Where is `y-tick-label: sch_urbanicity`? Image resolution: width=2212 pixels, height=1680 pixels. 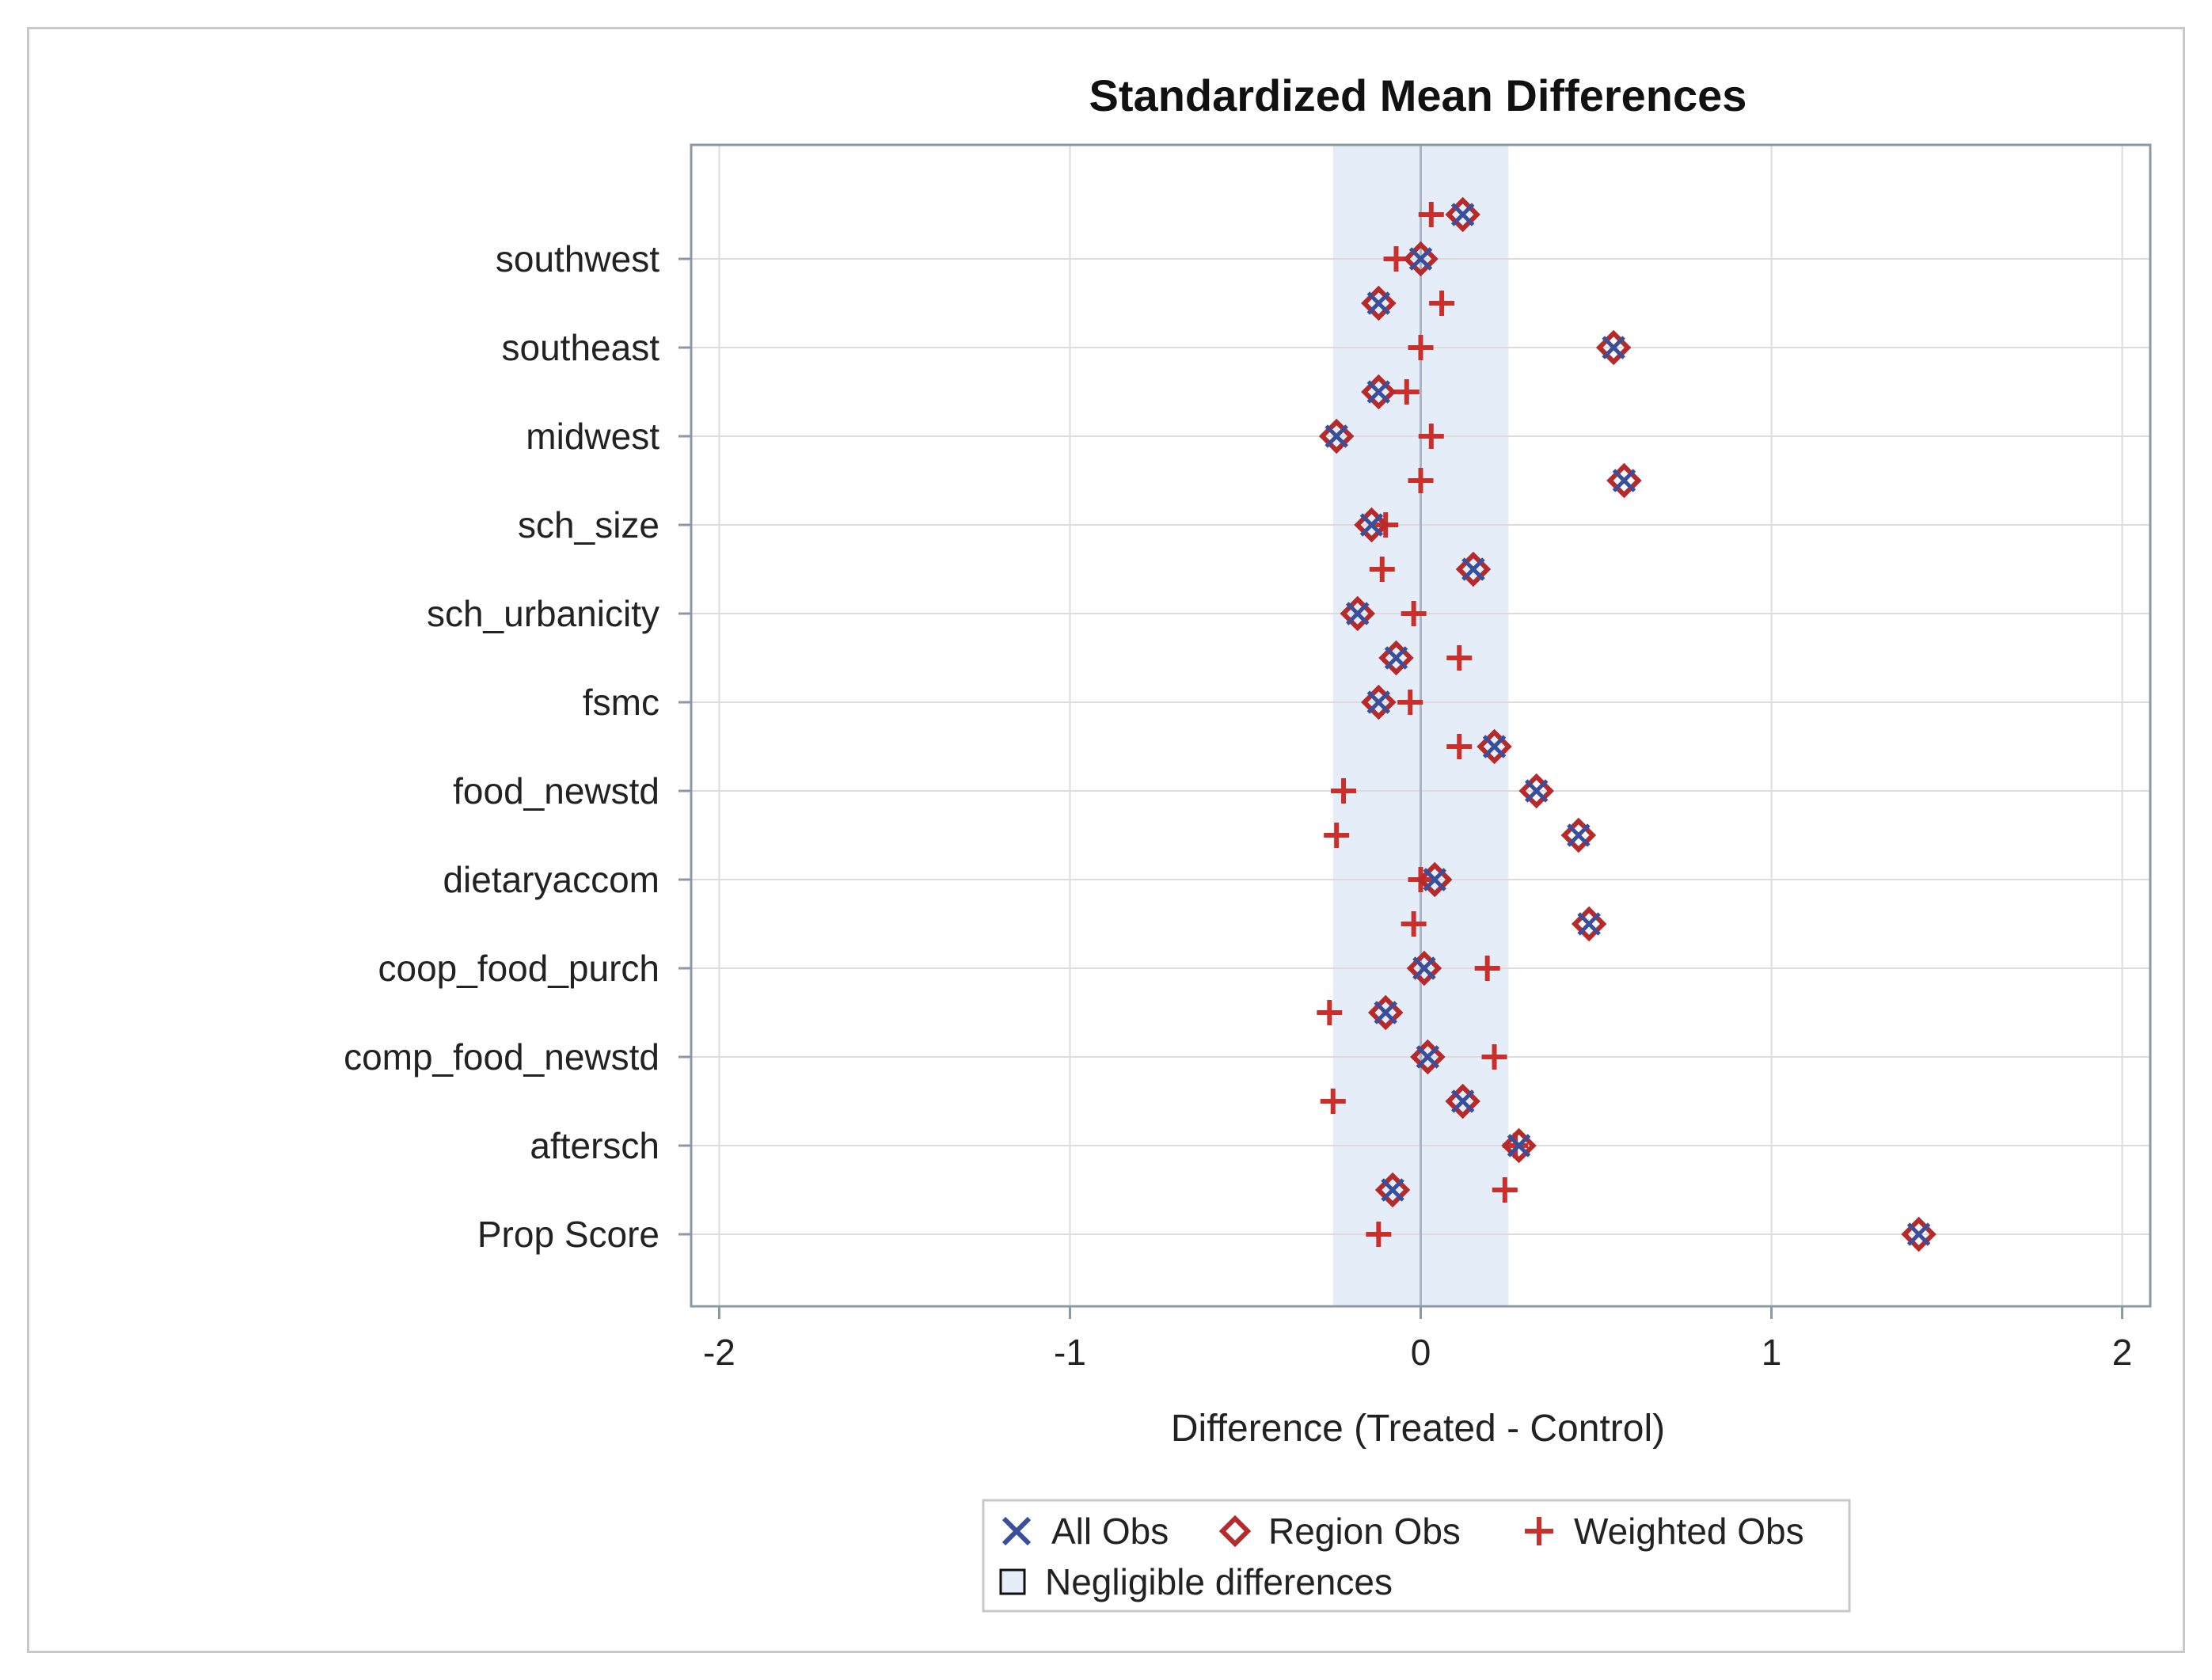
y-tick-label: sch_urbanicity is located at coordinates (543, 613).